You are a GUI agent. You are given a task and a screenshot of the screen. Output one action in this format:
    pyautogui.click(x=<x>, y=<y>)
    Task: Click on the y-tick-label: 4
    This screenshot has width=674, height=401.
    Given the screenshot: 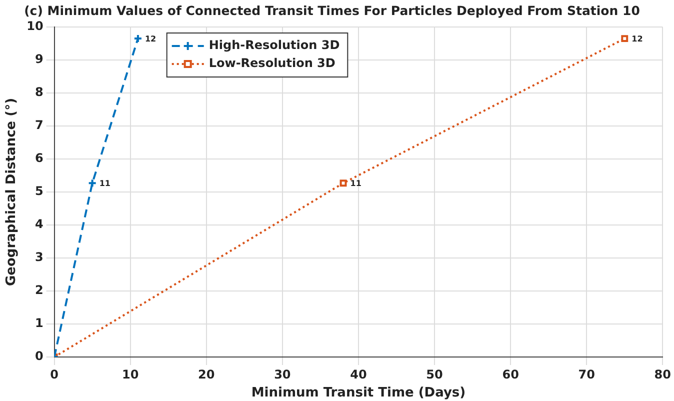 What is the action you would take?
    pyautogui.click(x=39, y=224)
    